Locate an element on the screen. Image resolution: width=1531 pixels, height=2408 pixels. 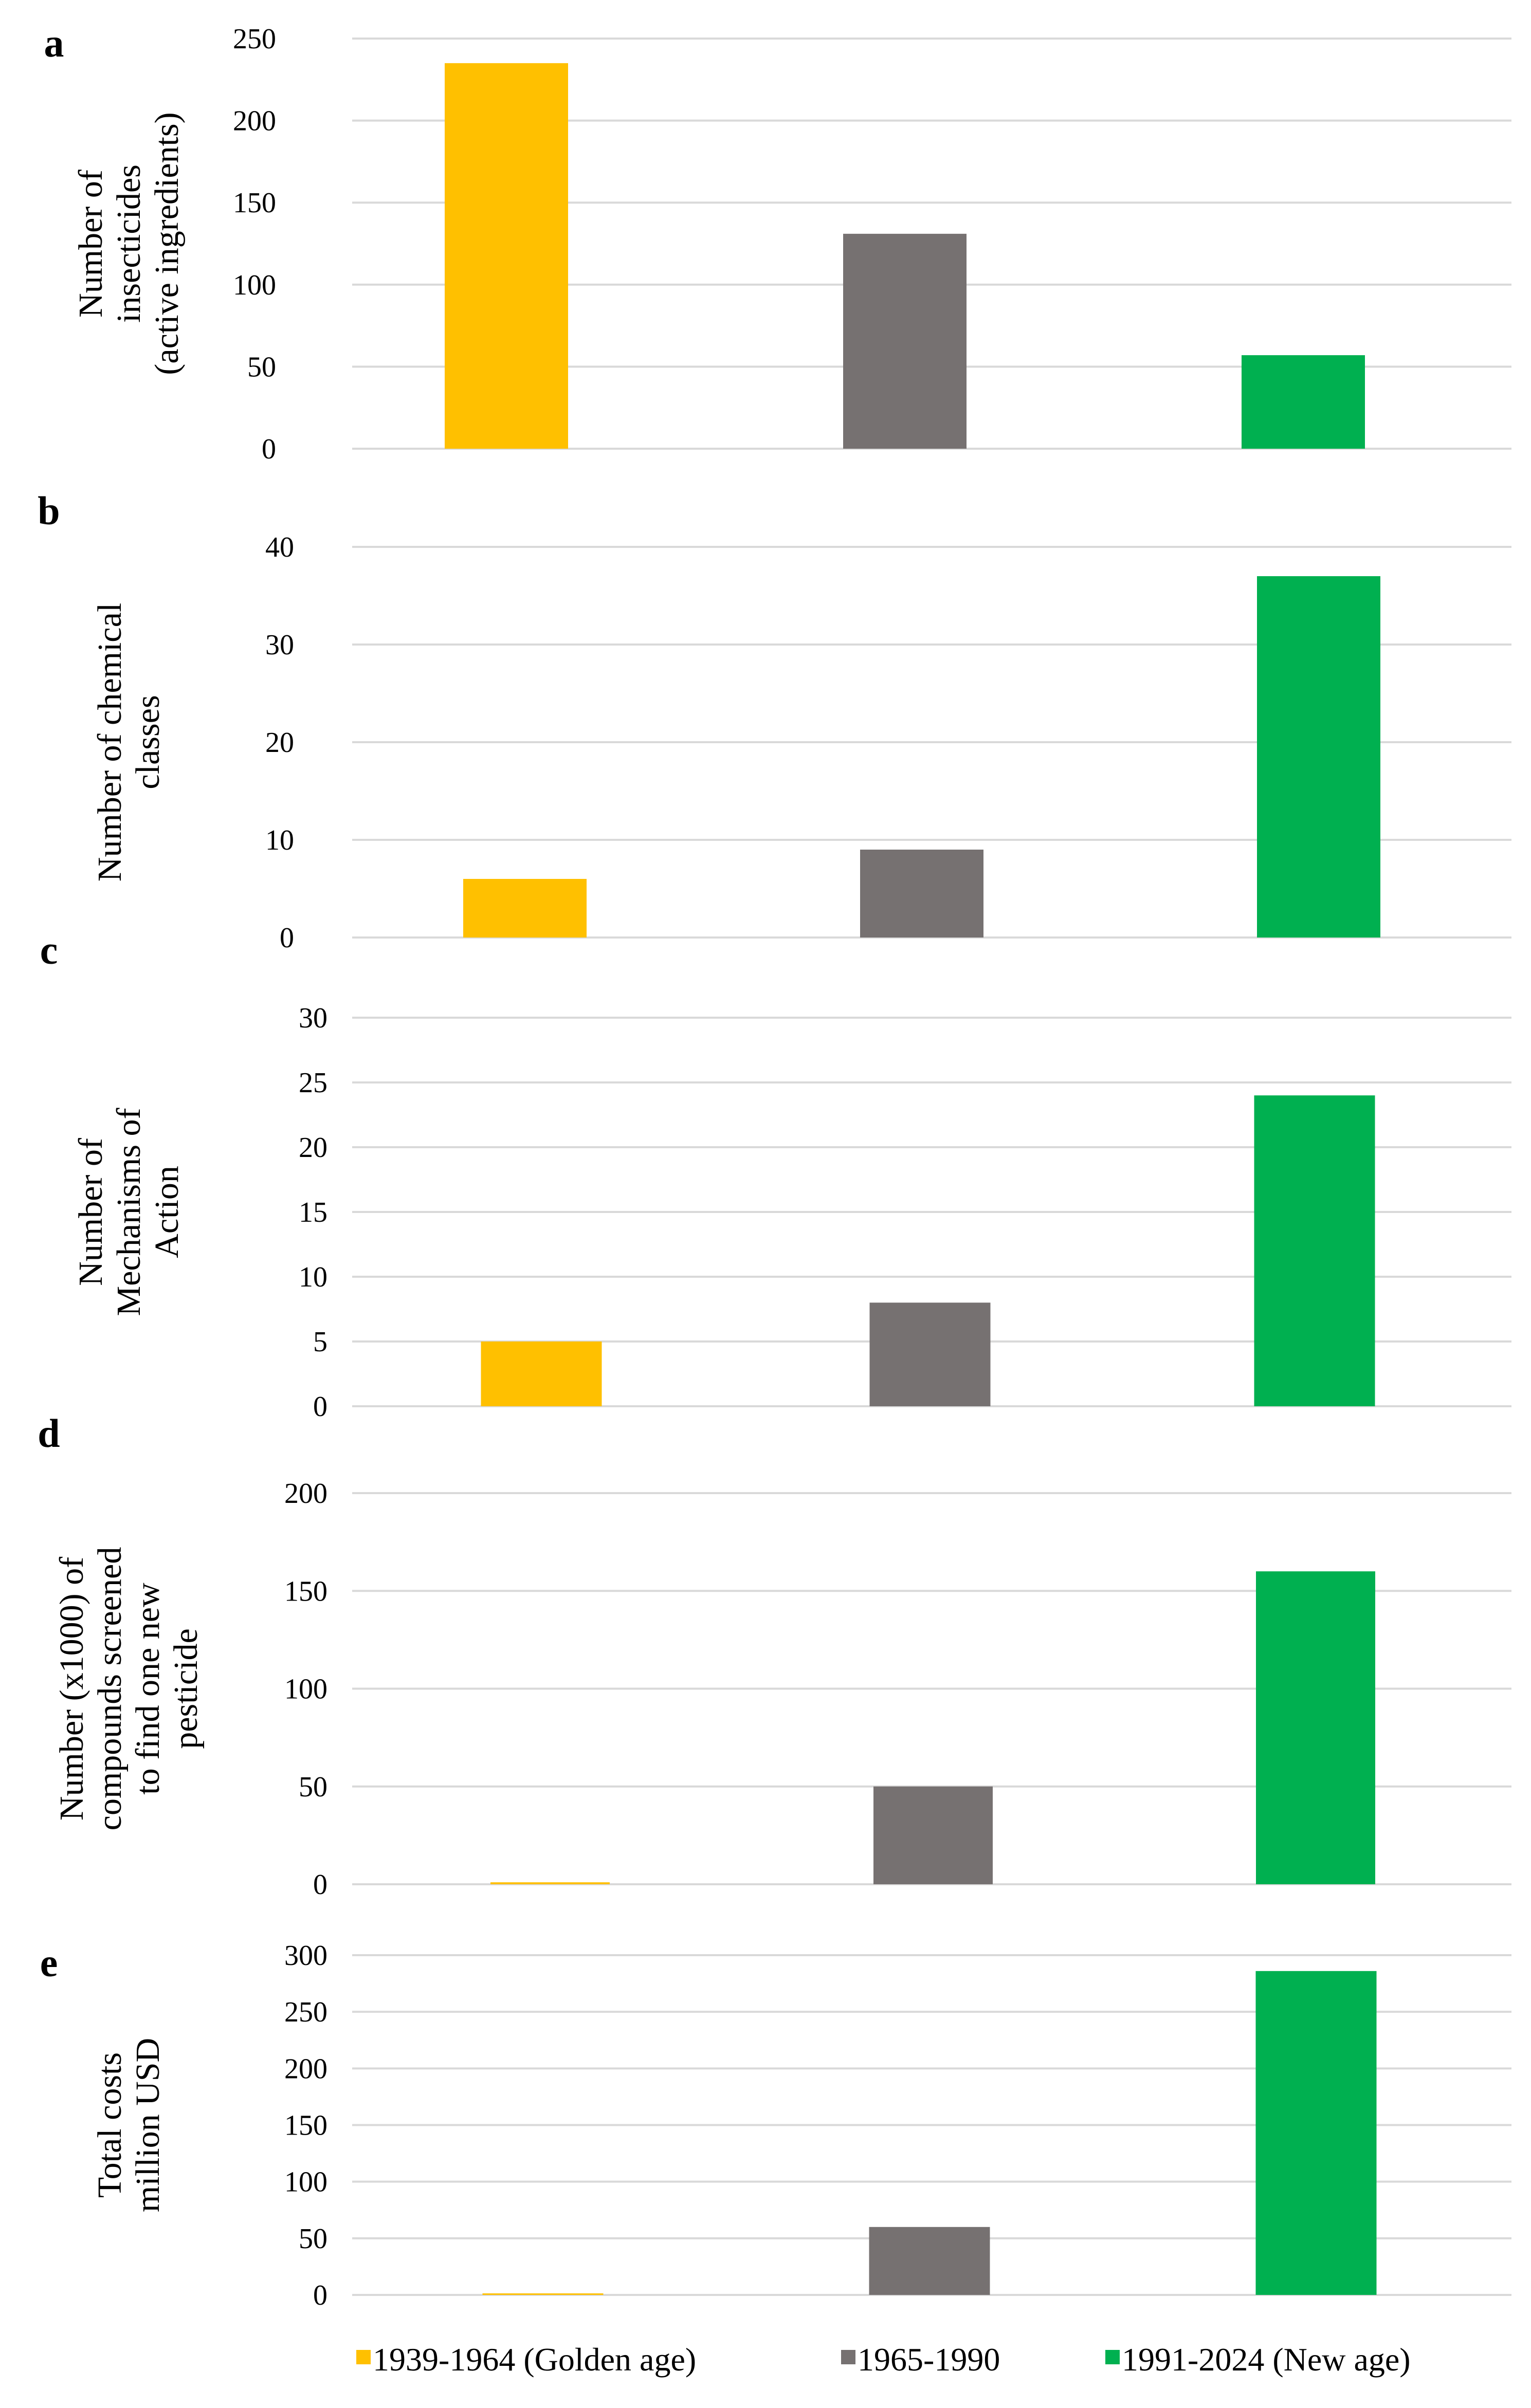
y-axis-label-line: insecticides is located at coordinates (129, 243).